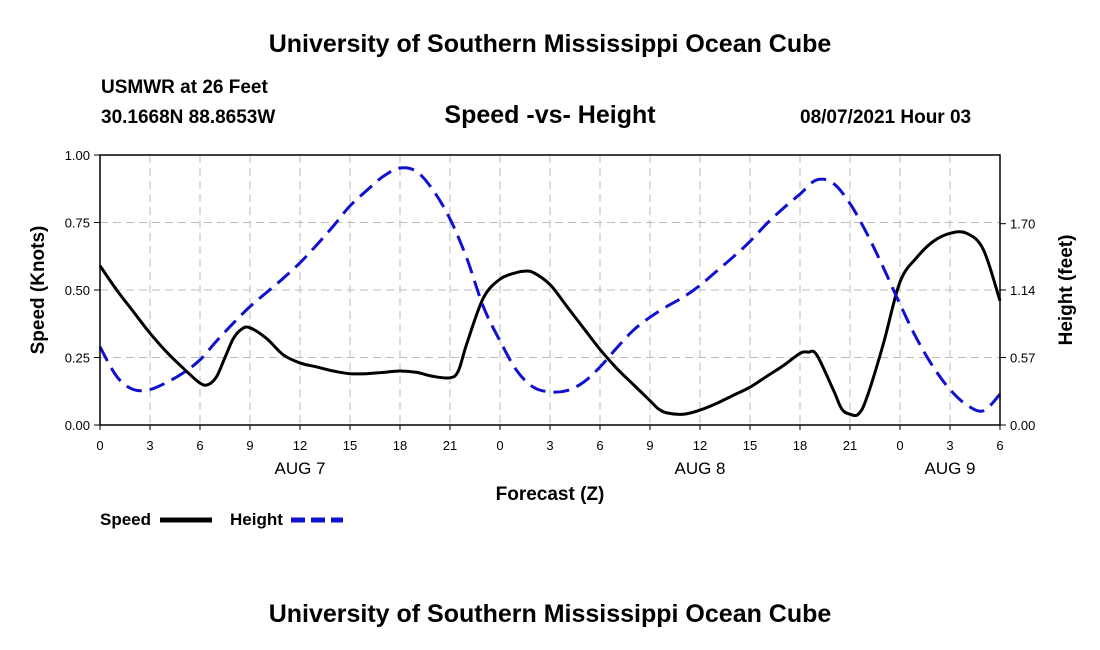 This screenshot has width=1100, height=650. What do you see at coordinates (256, 519) in the screenshot?
I see `legend-height-label: Height` at bounding box center [256, 519].